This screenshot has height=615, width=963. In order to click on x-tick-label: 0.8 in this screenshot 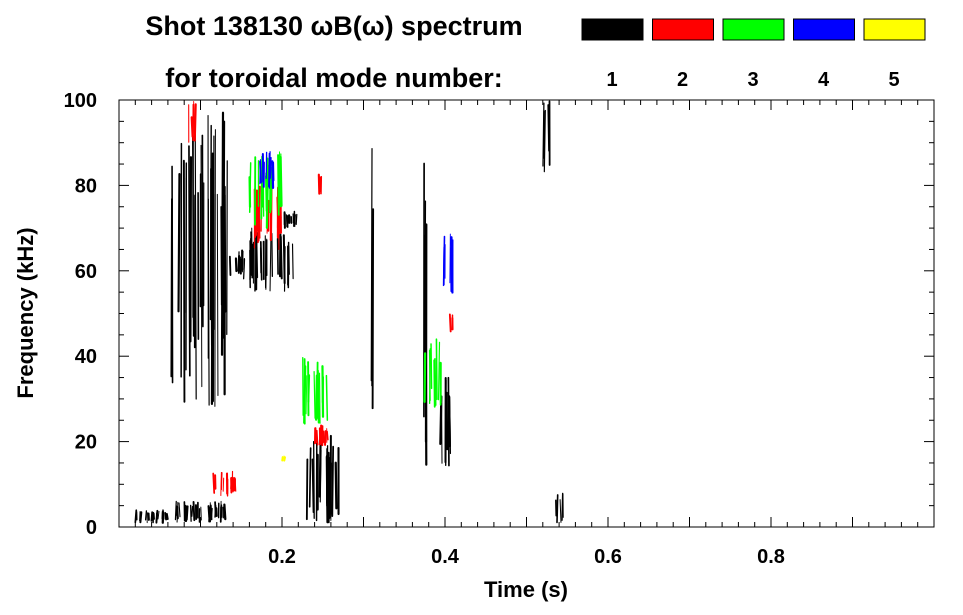, I will do `click(771, 557)`.